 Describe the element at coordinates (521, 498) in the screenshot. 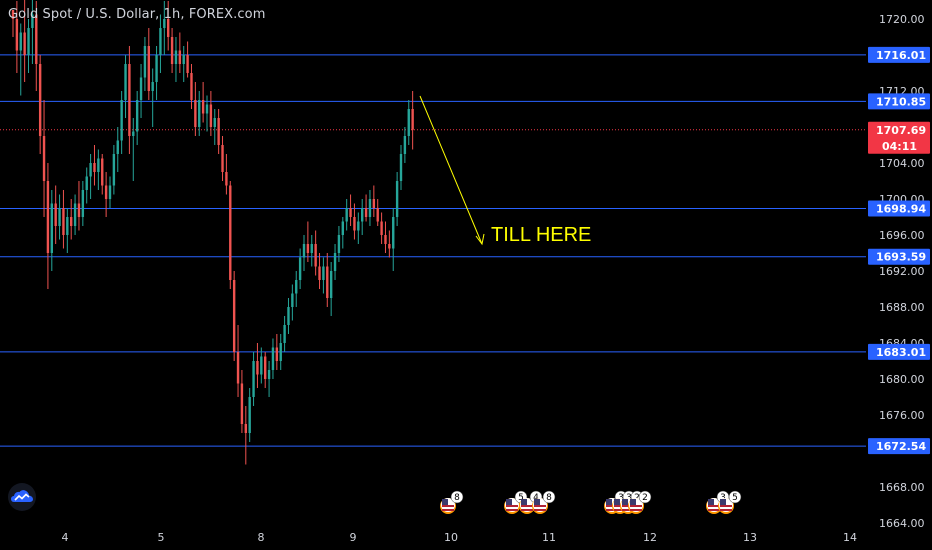

I see `event-count: 5` at that location.